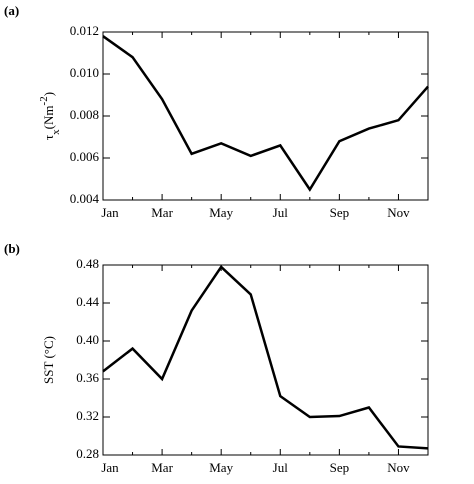 Image resolution: width=474 pixels, height=484 pixels. I want to click on y-tick-label: 0.012, so click(84, 30).